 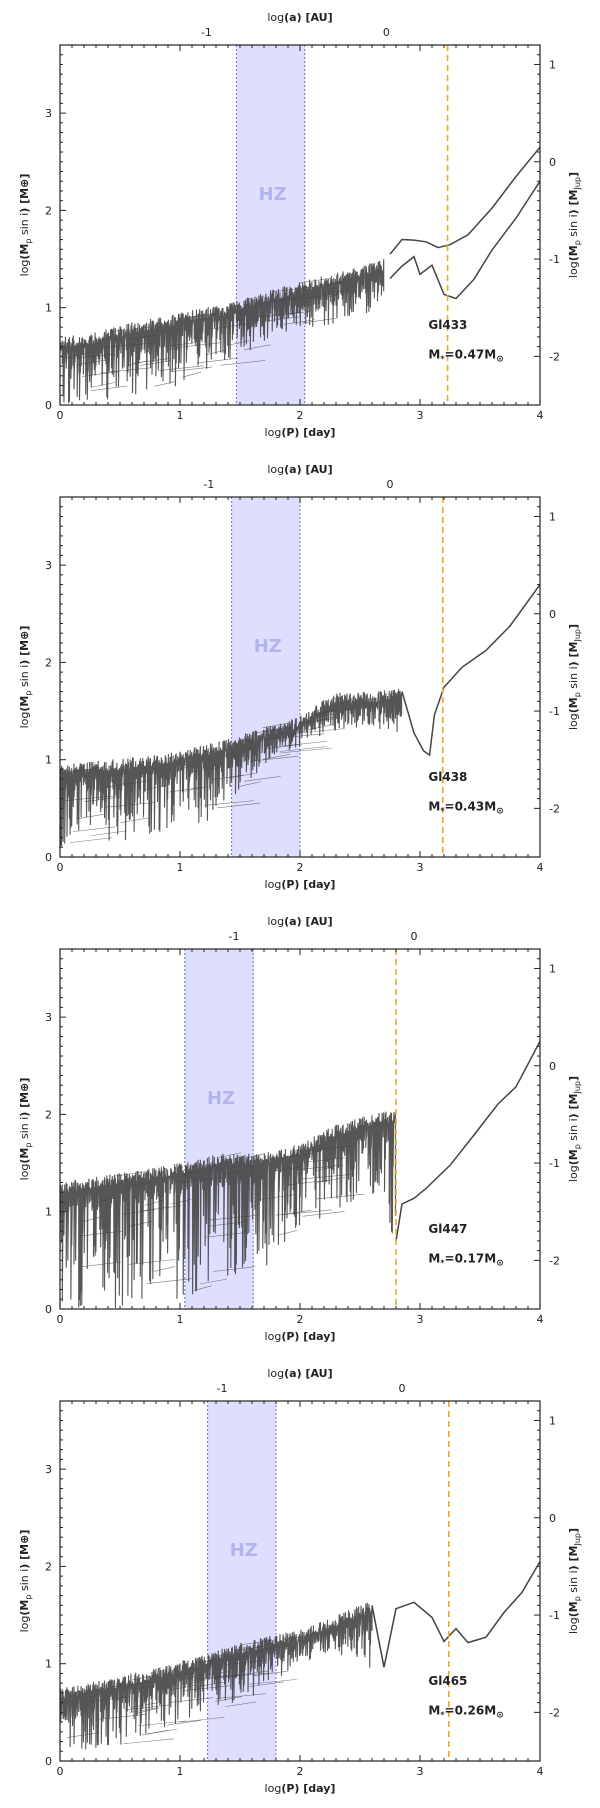 What do you see at coordinates (554, 711) in the screenshot?
I see `y2-tick-label: -1` at bounding box center [554, 711].